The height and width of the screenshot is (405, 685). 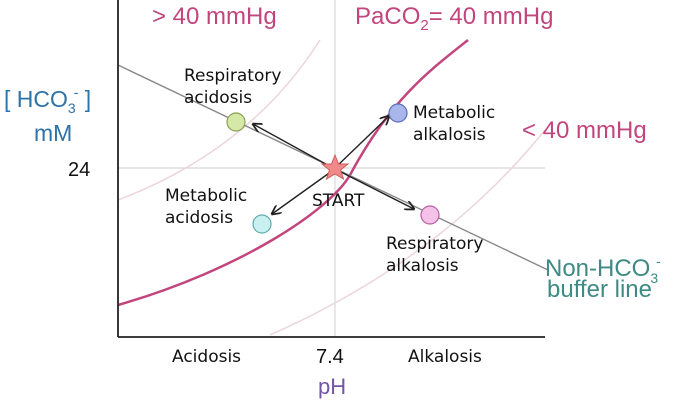 I want to click on isobar-high-label: > 40 mmHg, so click(x=214, y=16).